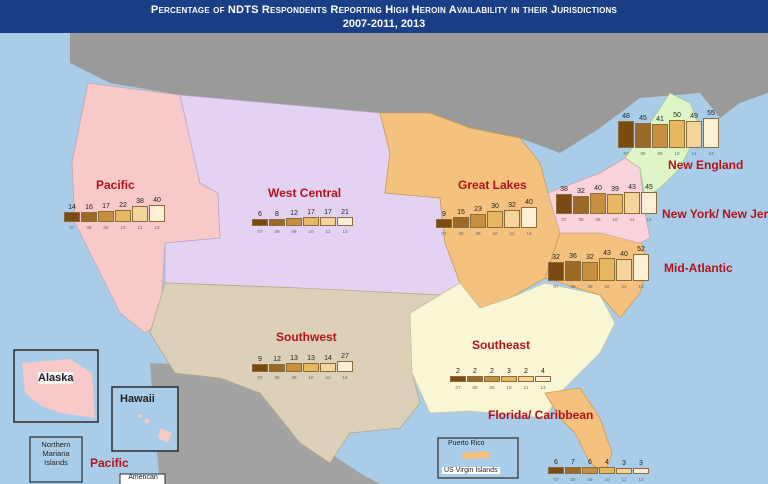  I want to click on hawaii-label: Hawaii, so click(137, 399).